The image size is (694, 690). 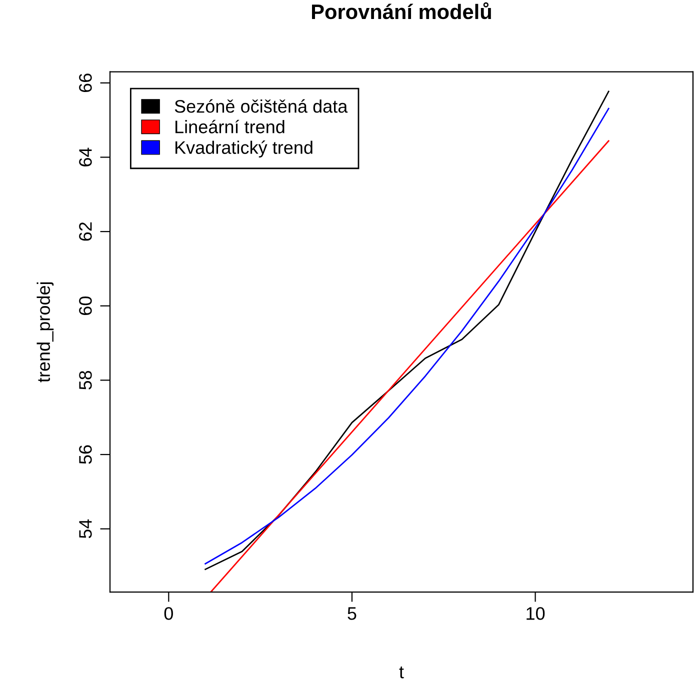 I want to click on y-axis-title: trend_prodej, so click(x=45, y=332).